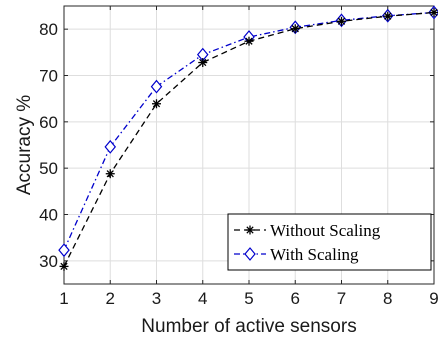 This screenshot has width=438, height=337. Describe the element at coordinates (248, 326) in the screenshot. I see `x-axis-title: Number of active sensors` at that location.